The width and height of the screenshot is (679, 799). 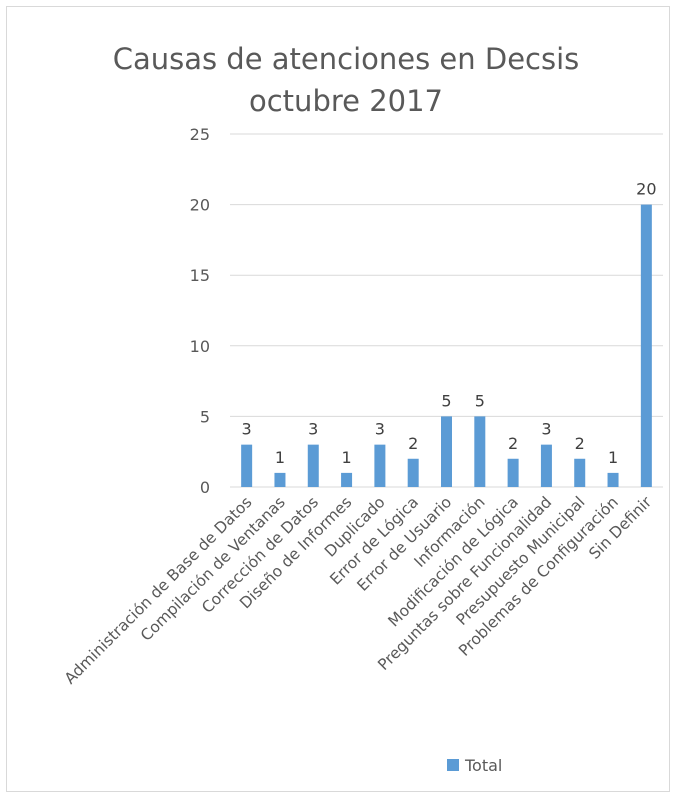 What do you see at coordinates (346, 59) in the screenshot?
I see `chart-title: Causas de atenciones en Decsis` at bounding box center [346, 59].